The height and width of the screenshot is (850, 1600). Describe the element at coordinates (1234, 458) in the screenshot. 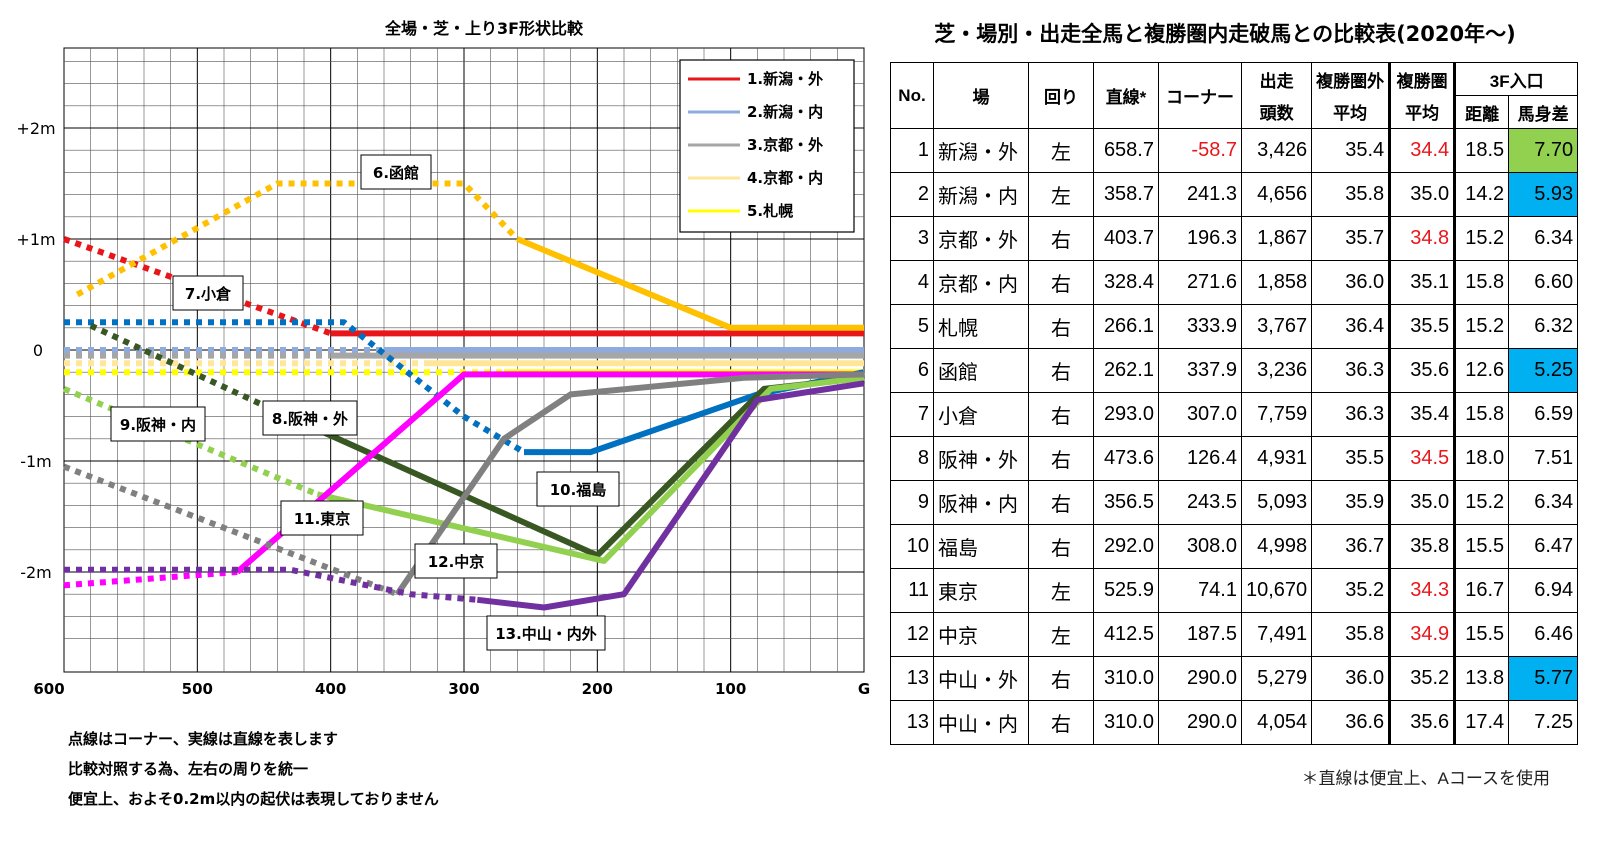

I see `table-row: 8 阪神・外右 473.6 126.4 4,931 35.5 34.5 18.0 7.51` at that location.